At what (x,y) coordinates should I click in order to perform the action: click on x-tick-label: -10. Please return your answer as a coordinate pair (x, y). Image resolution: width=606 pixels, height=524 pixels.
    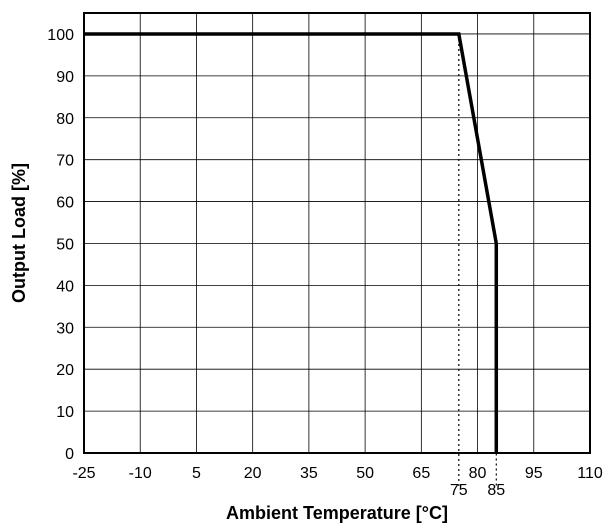
    Looking at the image, I should click on (140, 473).